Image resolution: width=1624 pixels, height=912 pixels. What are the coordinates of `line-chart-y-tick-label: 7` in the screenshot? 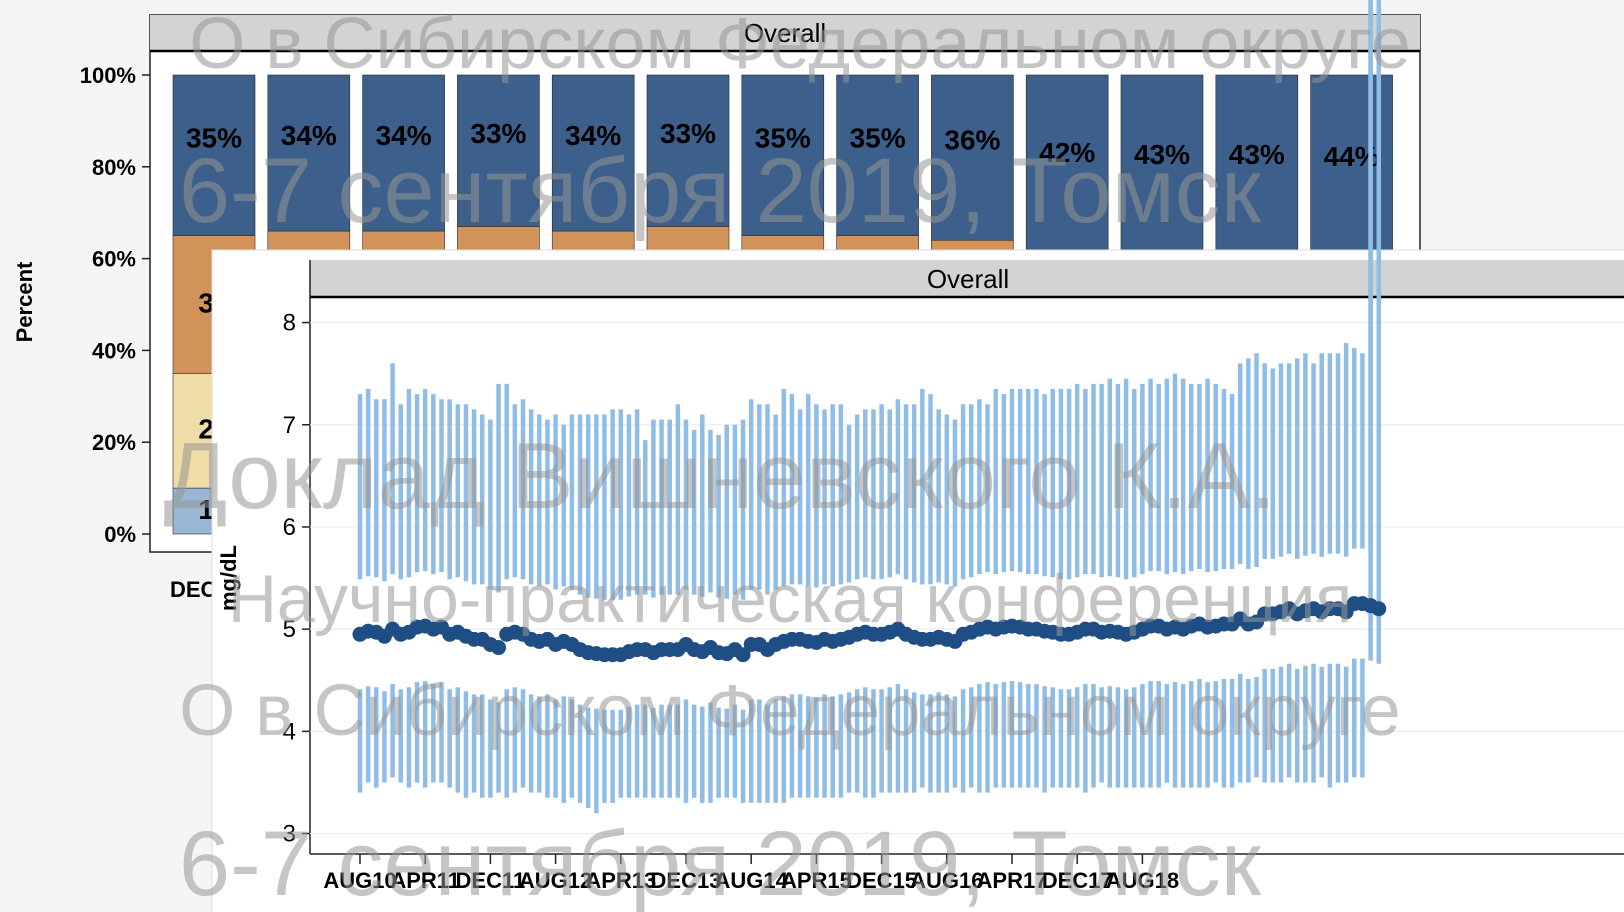 It's located at (289, 425).